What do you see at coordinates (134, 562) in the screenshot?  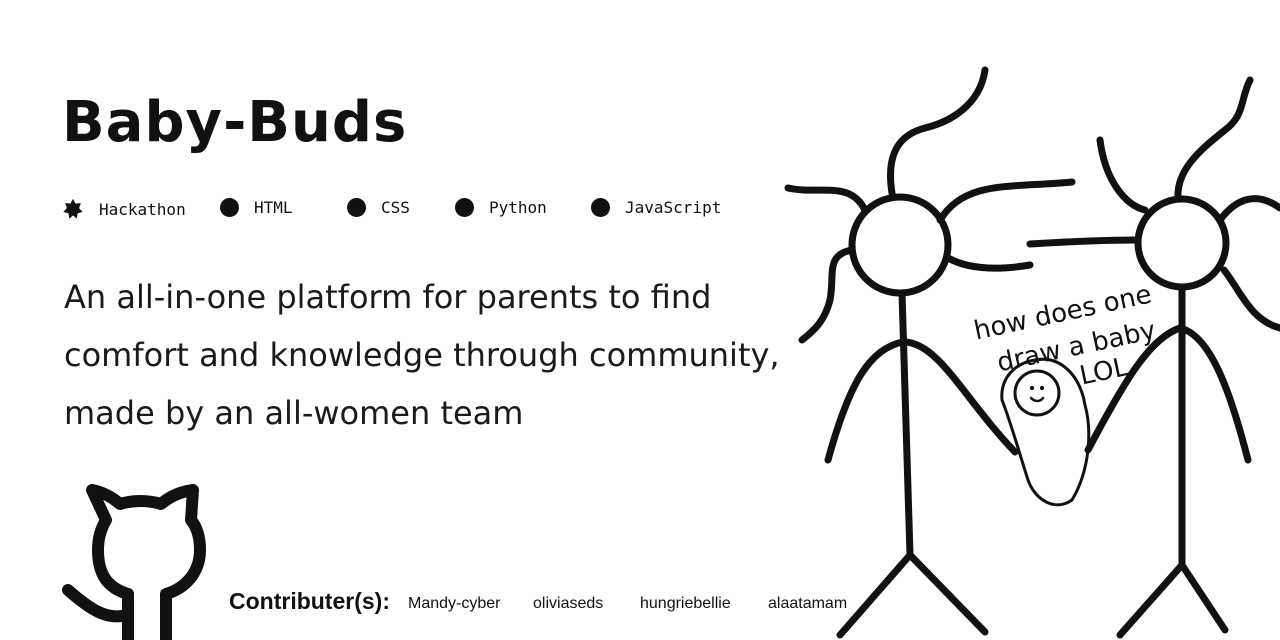 I see `github-octocat-icon` at bounding box center [134, 562].